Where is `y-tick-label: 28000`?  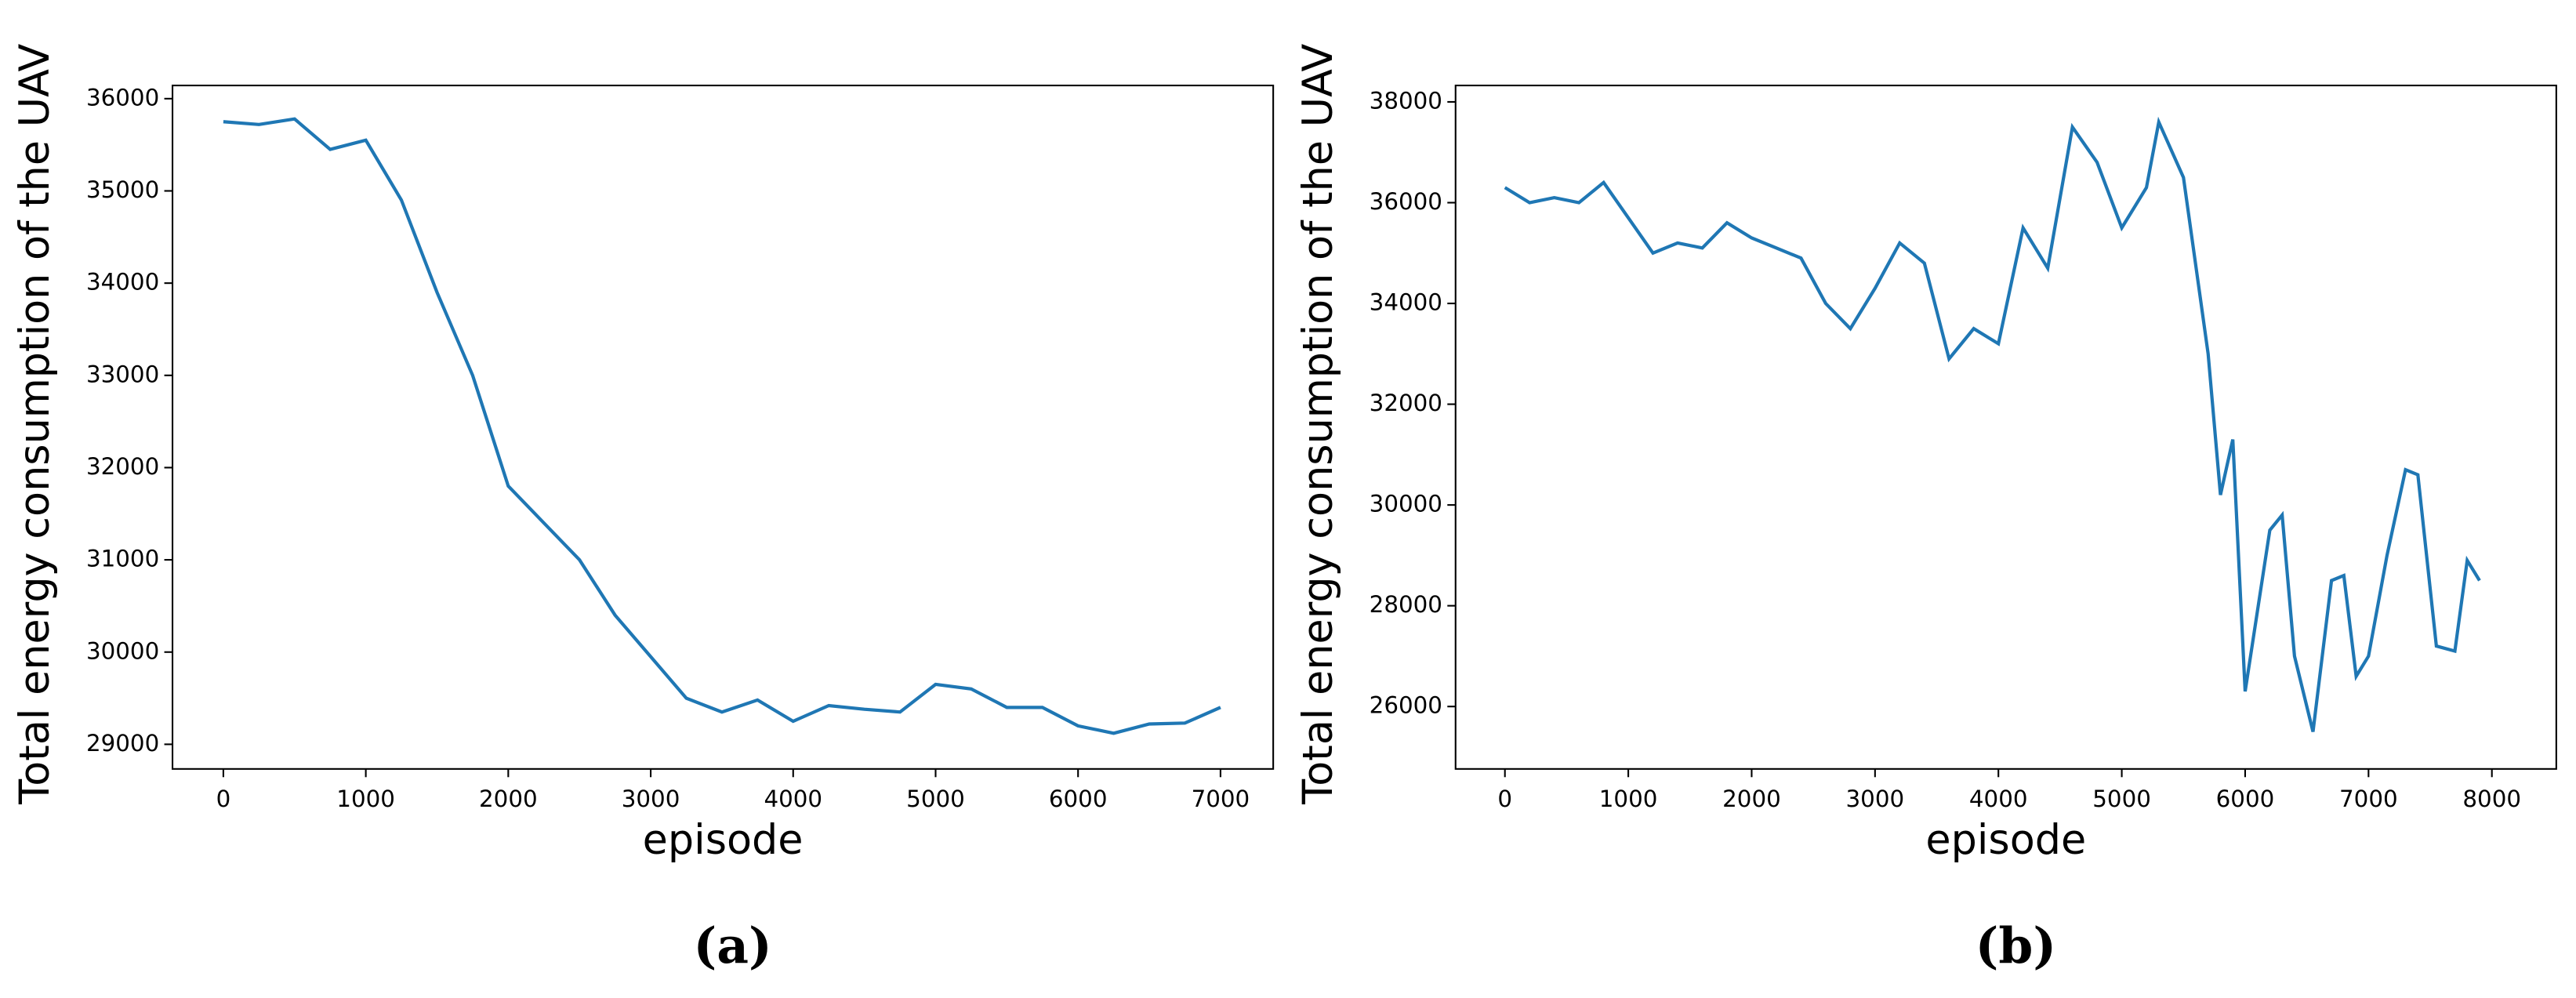 y-tick-label: 28000 is located at coordinates (1406, 604).